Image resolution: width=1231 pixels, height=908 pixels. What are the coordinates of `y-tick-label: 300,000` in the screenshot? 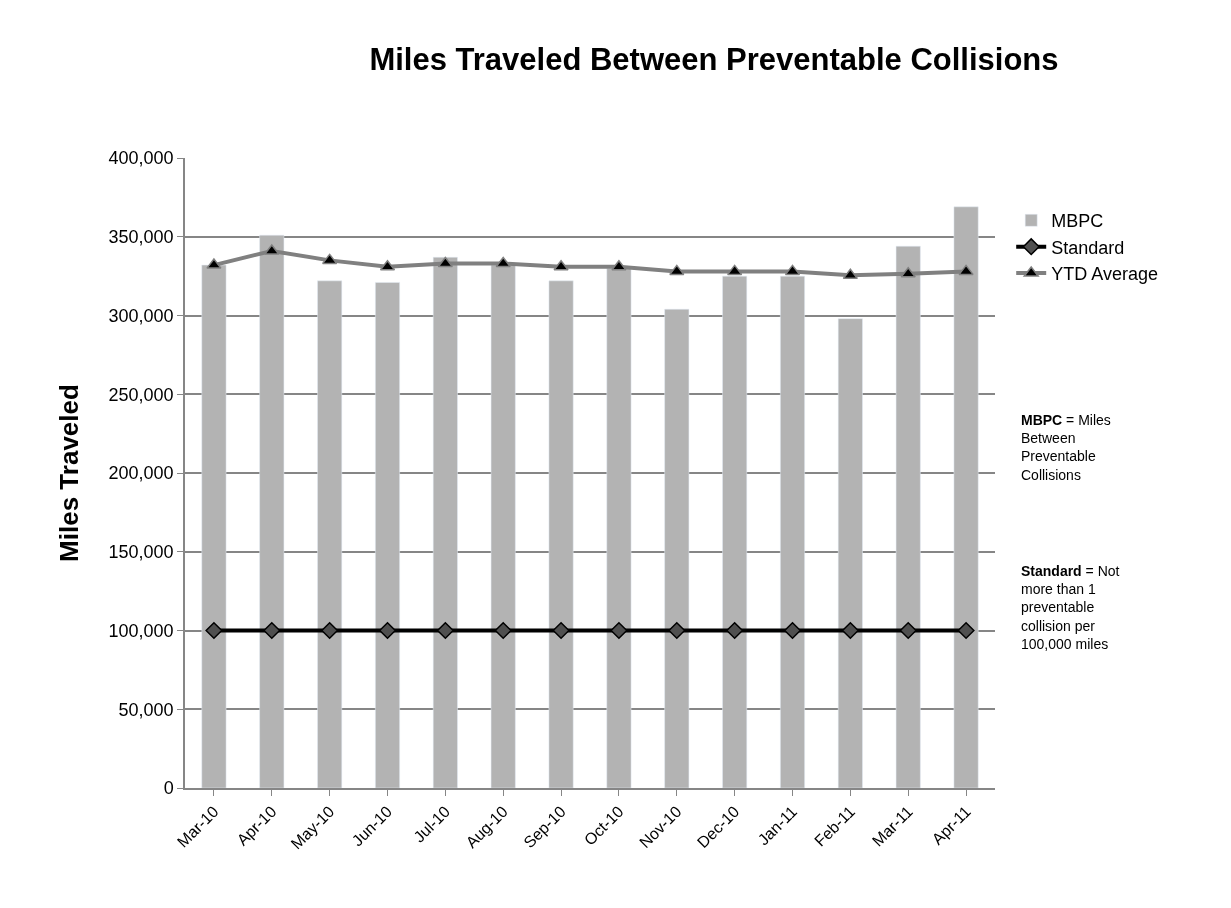 It's located at (141, 315).